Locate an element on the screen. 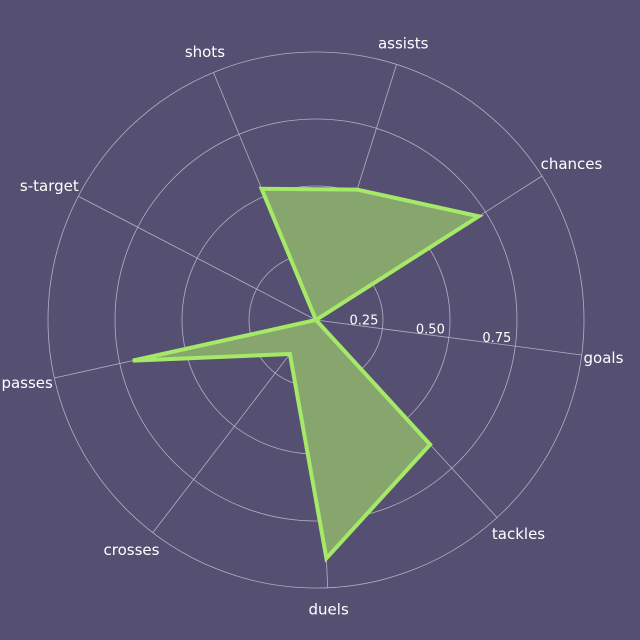 The image size is (640, 640). category-label-assists: assists is located at coordinates (403, 43).